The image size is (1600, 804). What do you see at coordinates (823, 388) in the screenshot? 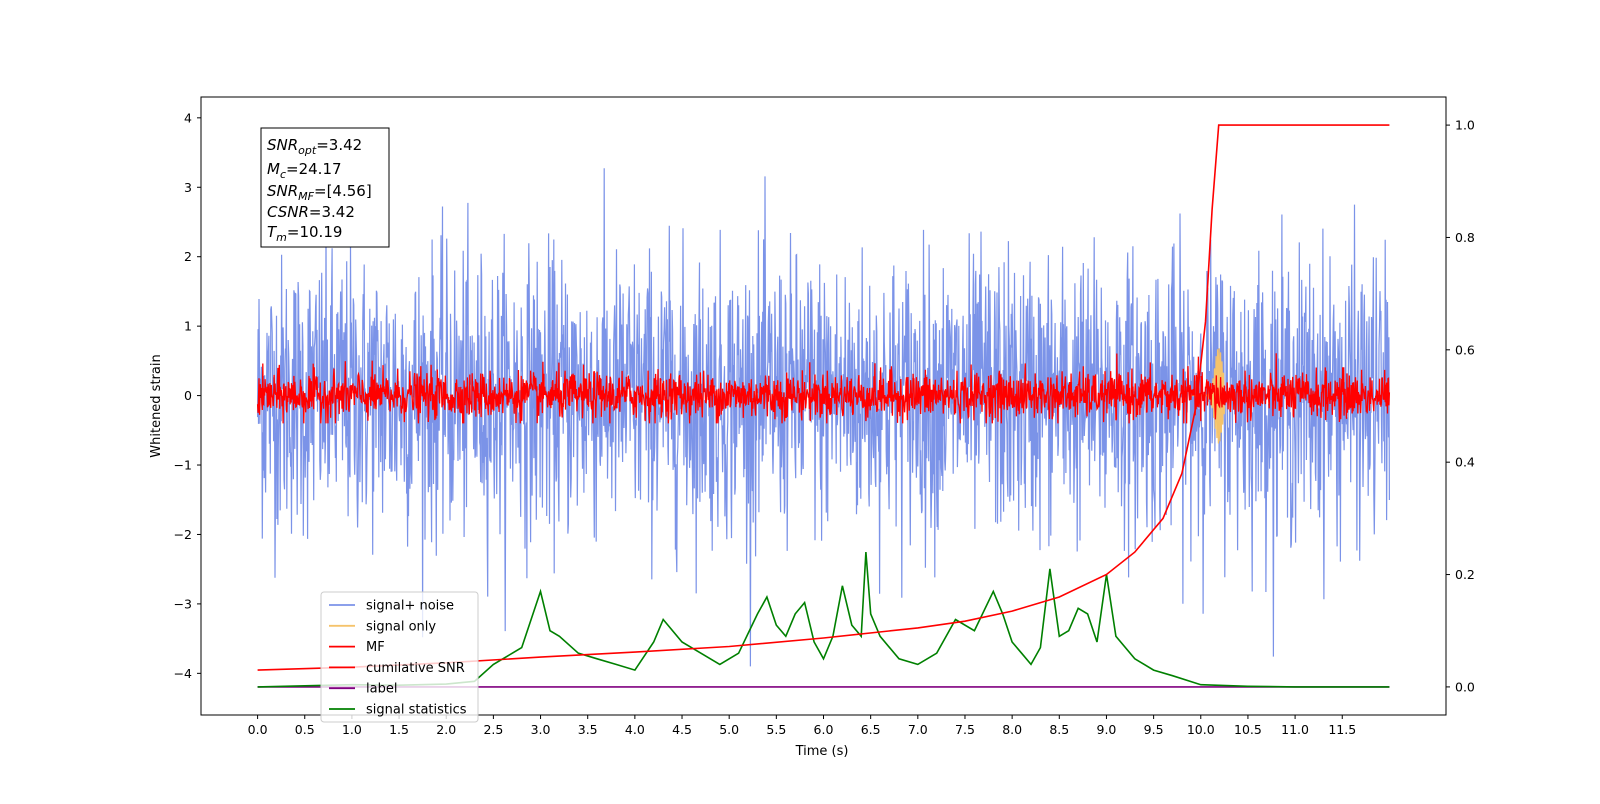
I see `series-mf` at bounding box center [823, 388].